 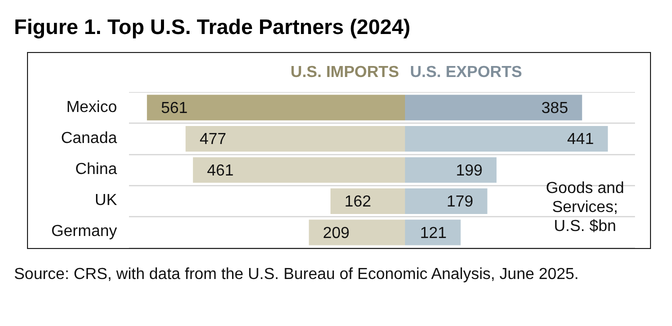 I want to click on y-tick-label: China, so click(x=95, y=170).